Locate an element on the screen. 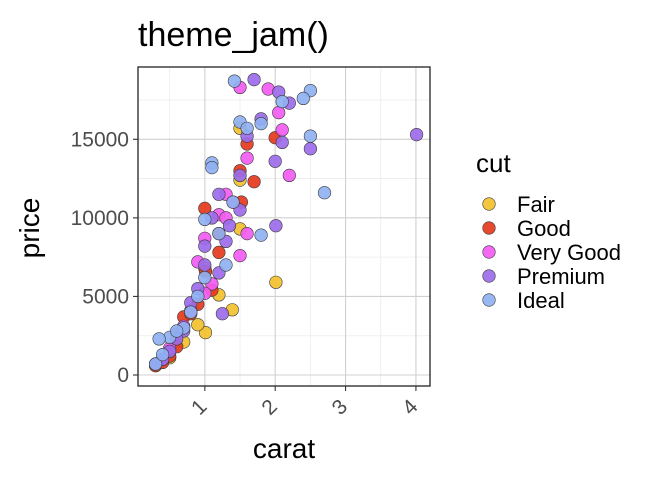 The image size is (672, 480). y-tick-label: 5000 is located at coordinates (105, 296).